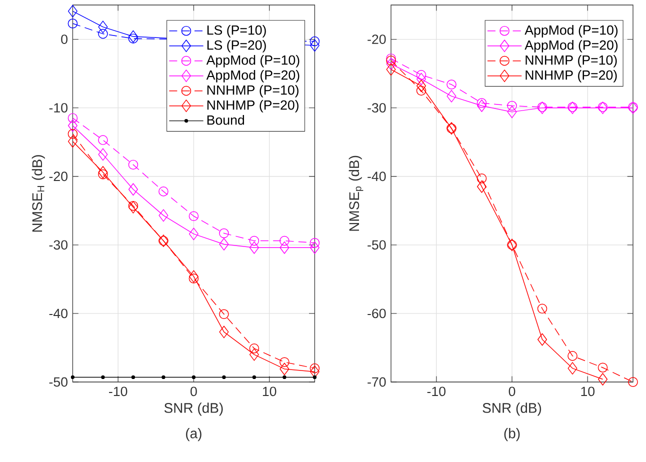 Image resolution: width=646 pixels, height=462 pixels. What do you see at coordinates (356, 193) in the screenshot?
I see `y-axis-title: NMSE$_{p}$ (dB)` at bounding box center [356, 193].